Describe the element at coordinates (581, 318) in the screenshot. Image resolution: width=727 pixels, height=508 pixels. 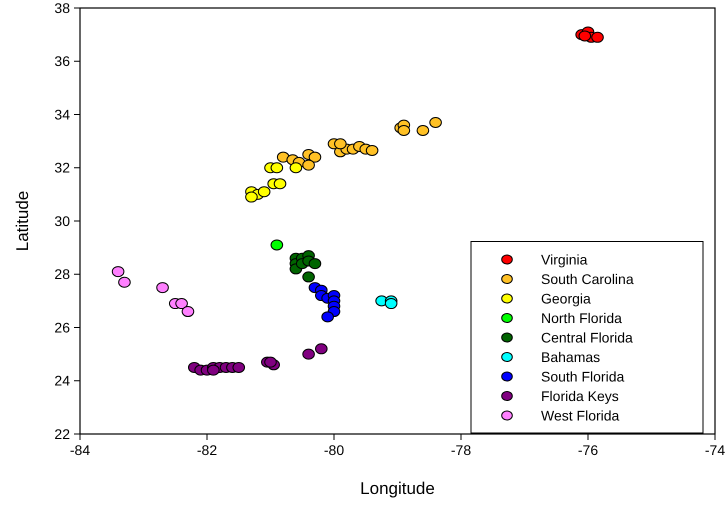
I see `legend-label: North Florida` at that location.